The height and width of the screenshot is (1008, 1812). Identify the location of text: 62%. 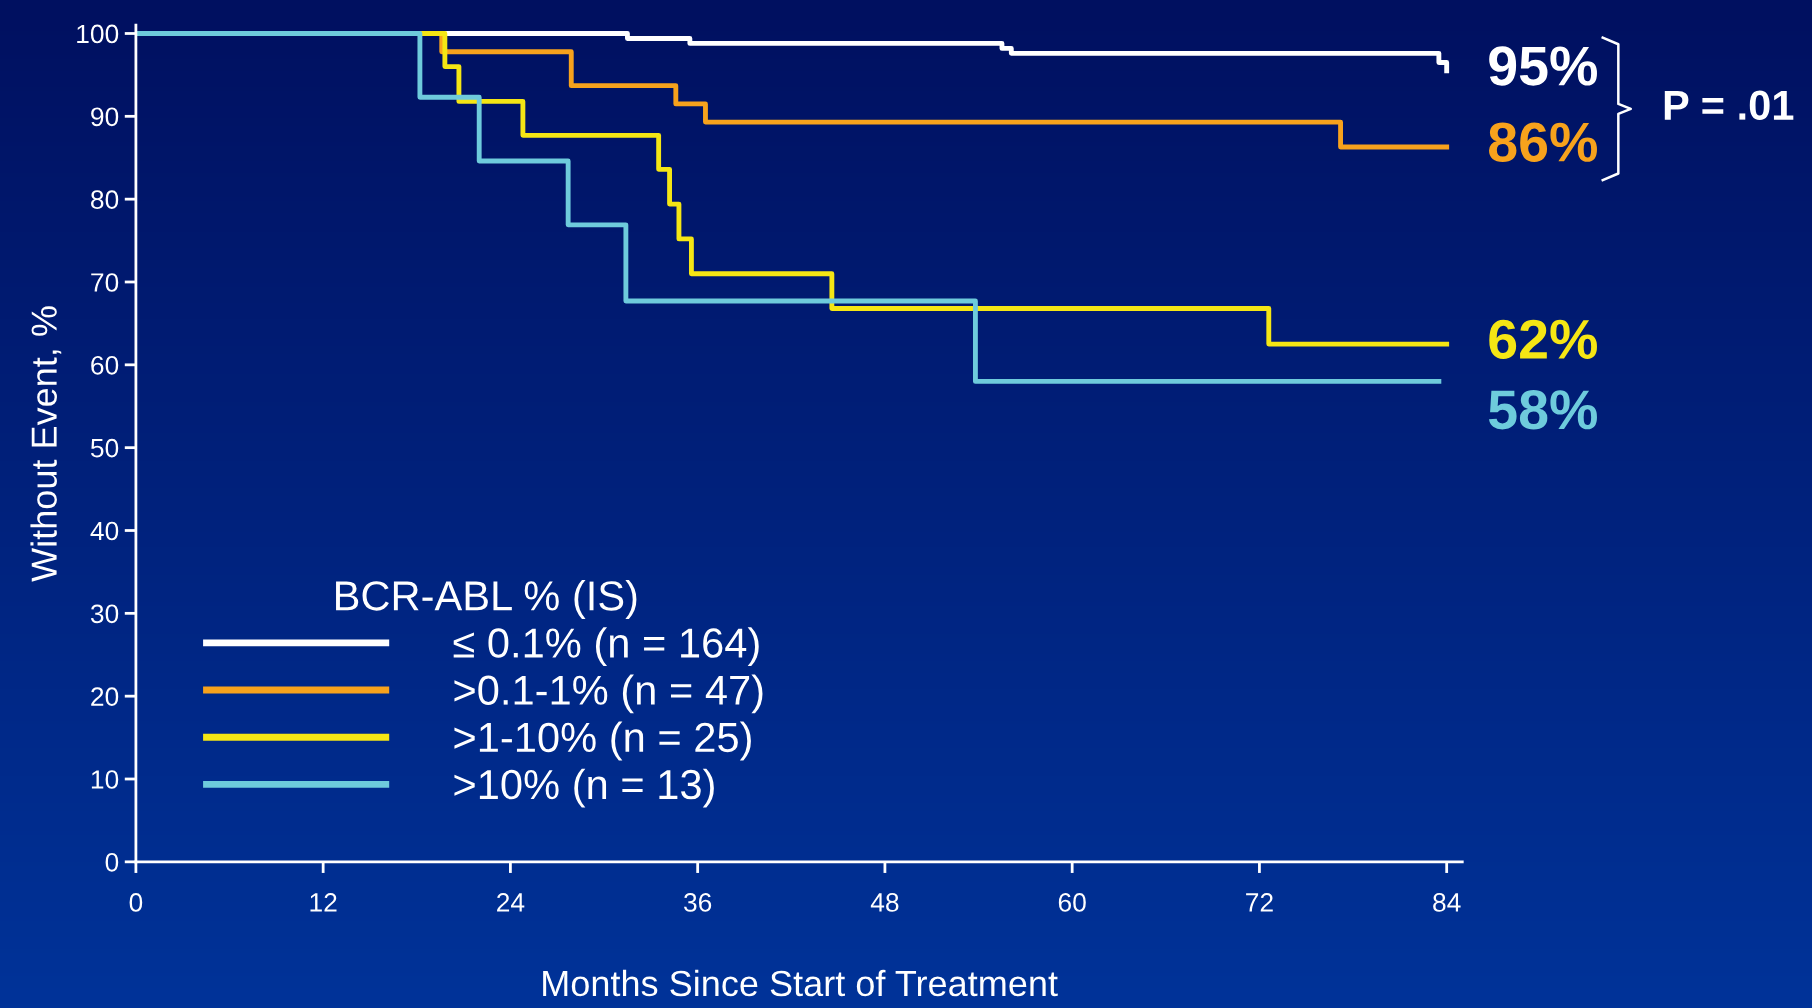
(1543, 339).